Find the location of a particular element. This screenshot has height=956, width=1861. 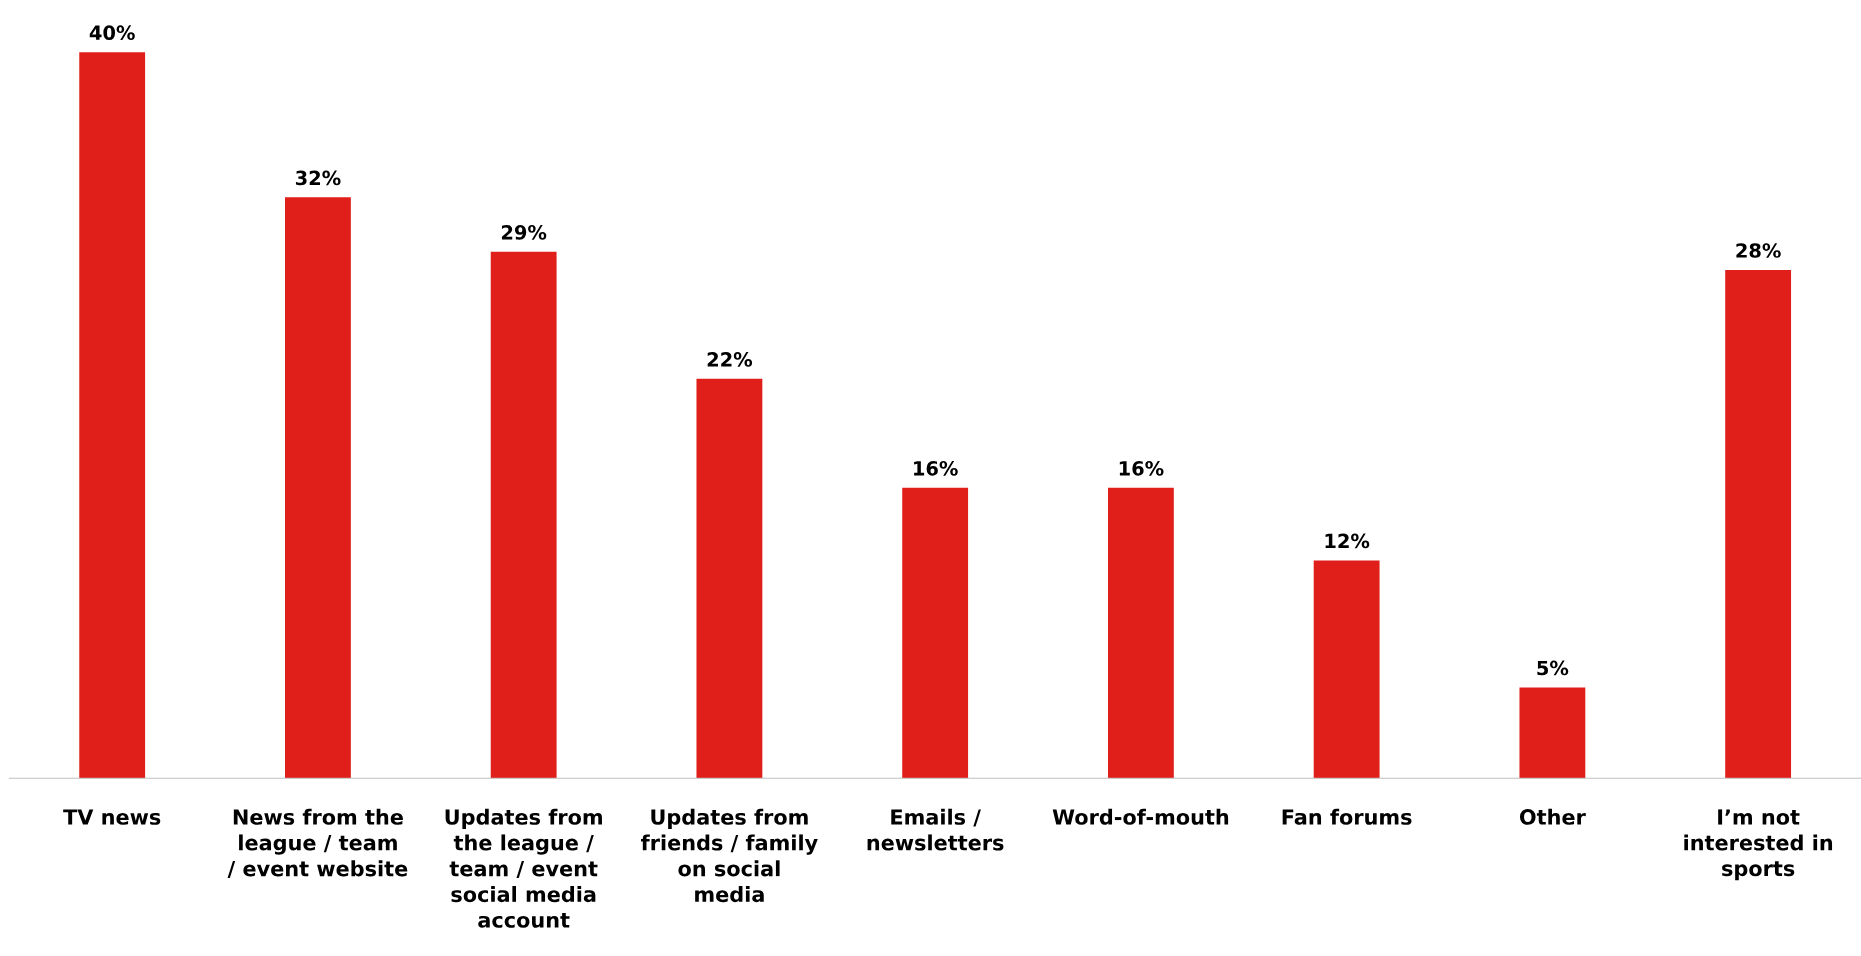

data-label: 28% is located at coordinates (1758, 250).